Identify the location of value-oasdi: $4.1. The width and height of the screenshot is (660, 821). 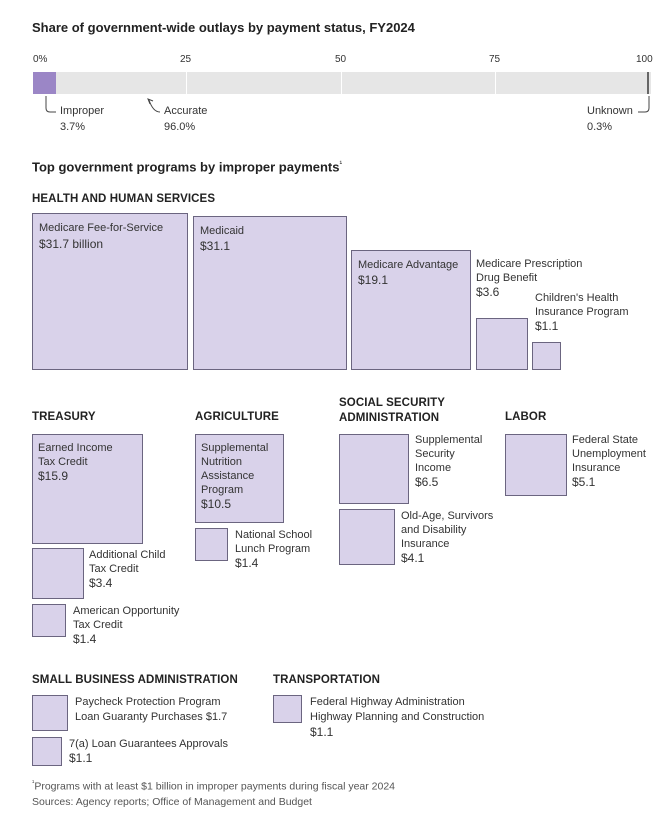
(413, 558).